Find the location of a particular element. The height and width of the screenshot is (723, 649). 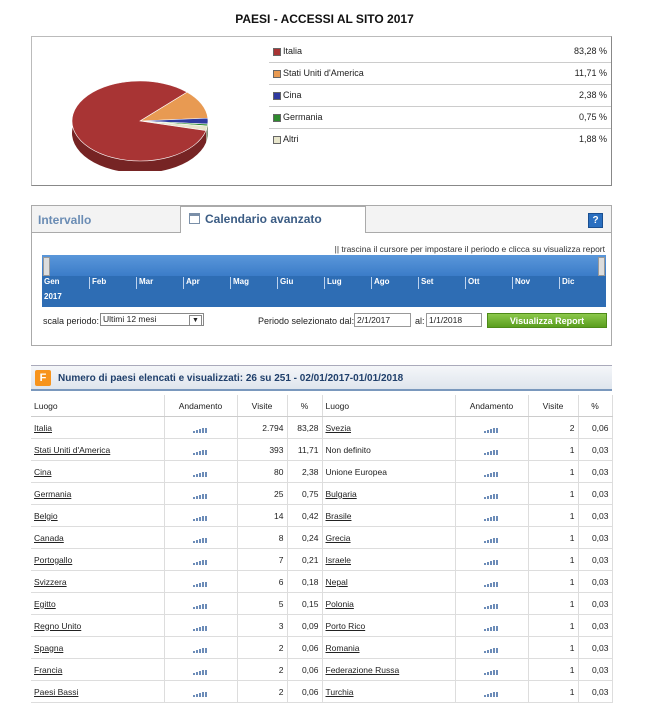

timeline-month: Ott is located at coordinates (472, 283).